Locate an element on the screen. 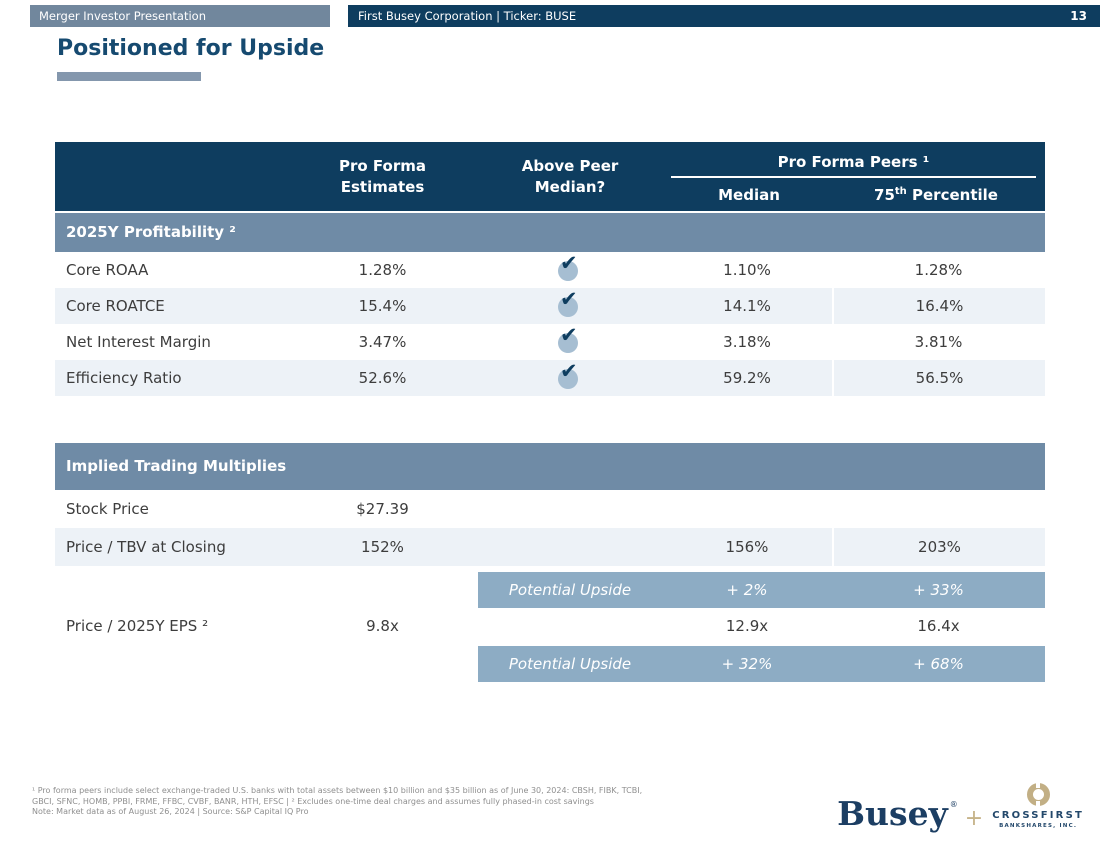  col-header-median: Median is located at coordinates (749, 194).